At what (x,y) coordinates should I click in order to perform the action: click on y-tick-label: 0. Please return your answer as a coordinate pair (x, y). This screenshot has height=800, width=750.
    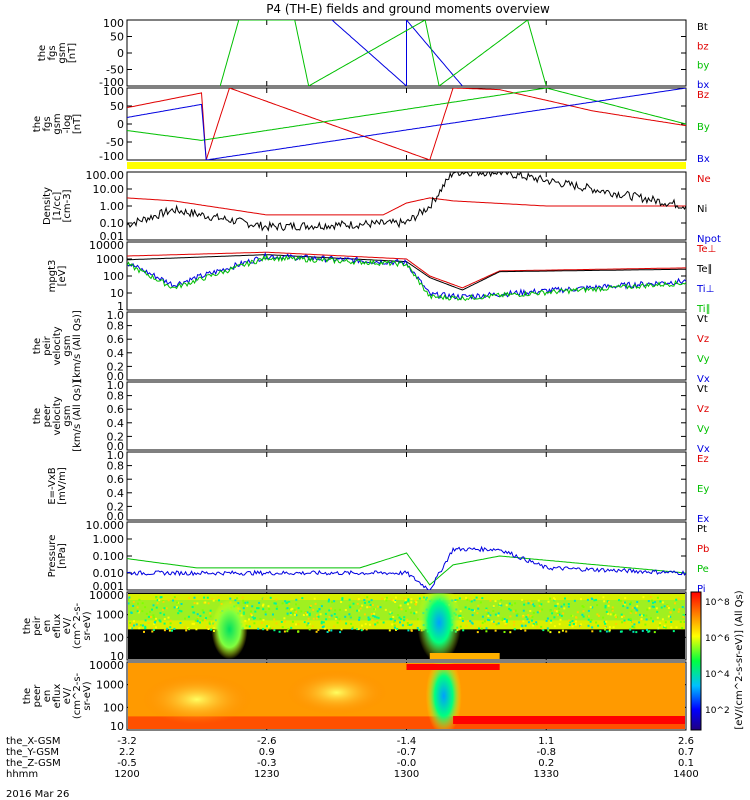
    Looking at the image, I should click on (120, 53).